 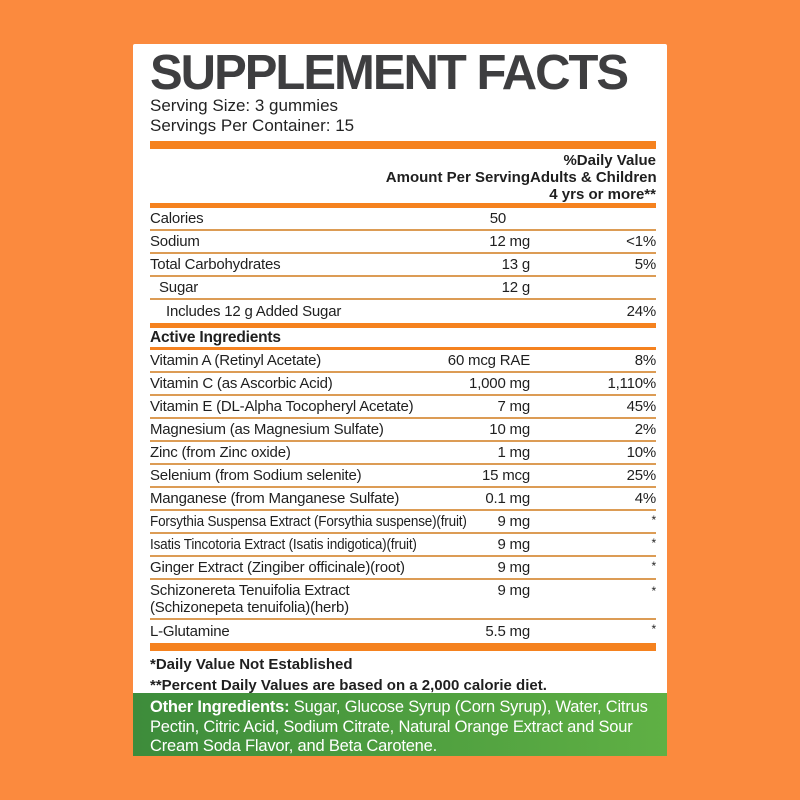 What do you see at coordinates (516, 287) in the screenshot?
I see `row-amount: 12 g` at bounding box center [516, 287].